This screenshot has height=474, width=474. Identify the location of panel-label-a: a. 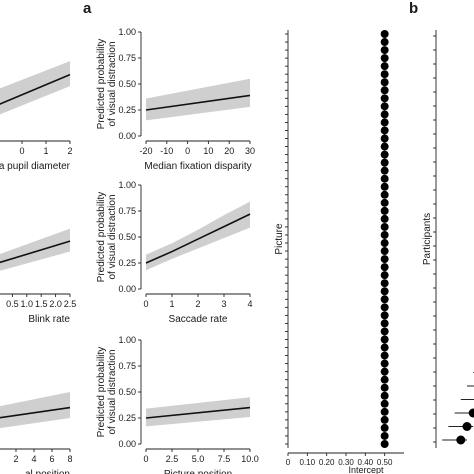
(87, 8).